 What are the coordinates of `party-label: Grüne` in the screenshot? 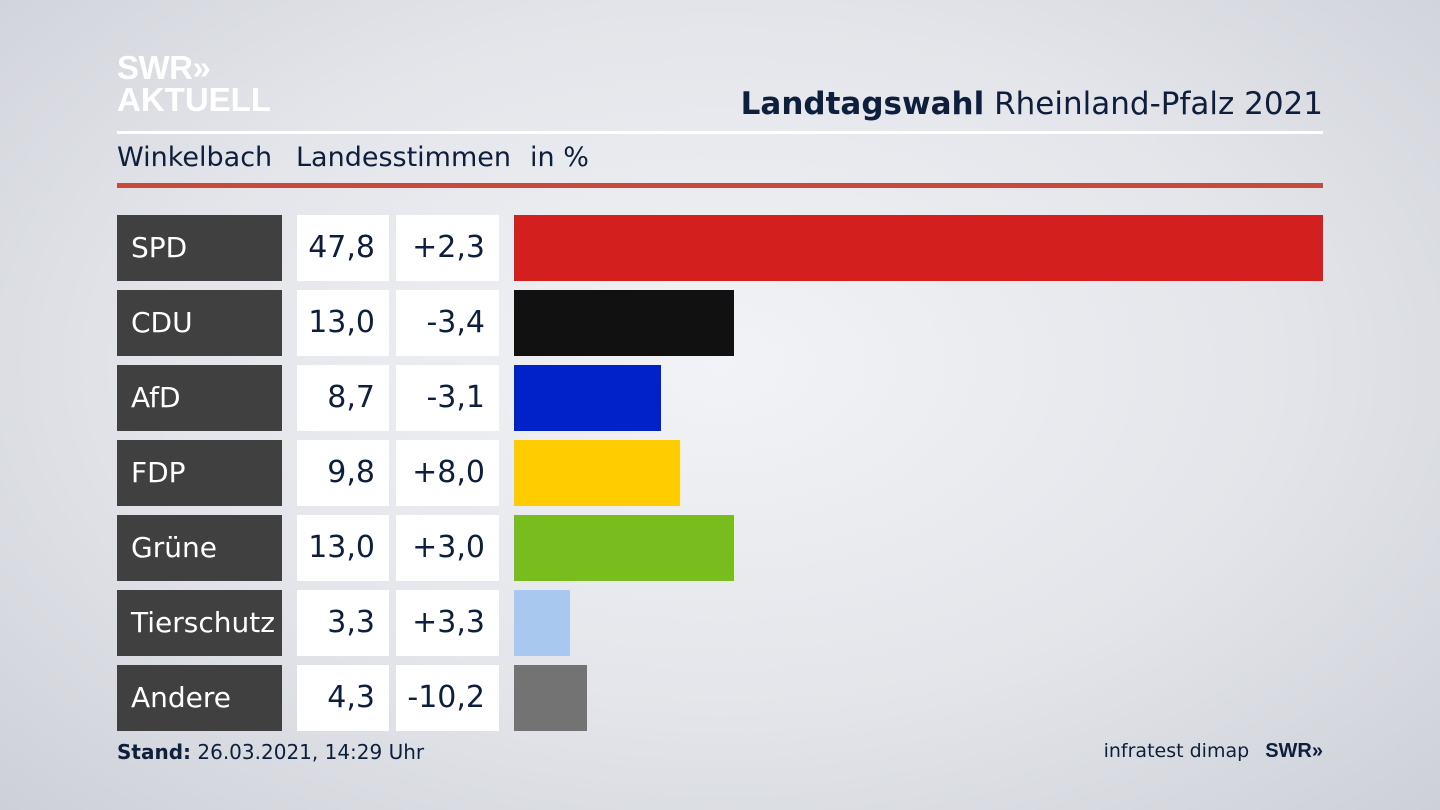 It's located at (199, 548).